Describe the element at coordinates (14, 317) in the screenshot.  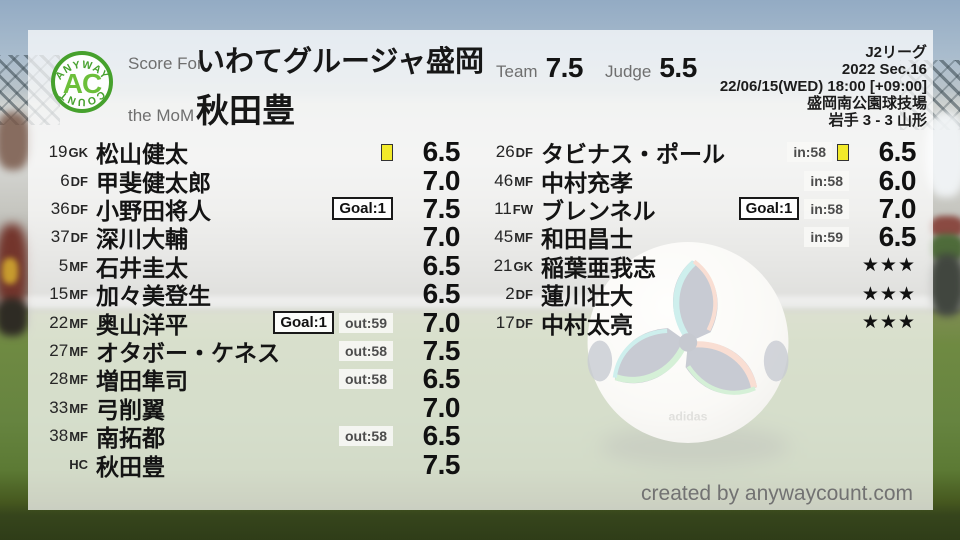
I see `stand-dark-left` at that location.